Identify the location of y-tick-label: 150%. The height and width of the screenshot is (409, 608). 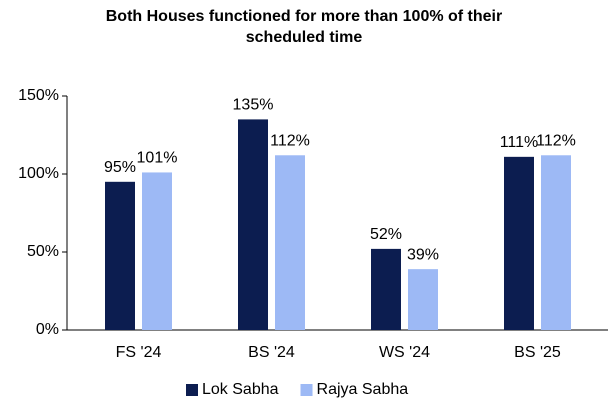
(38, 95).